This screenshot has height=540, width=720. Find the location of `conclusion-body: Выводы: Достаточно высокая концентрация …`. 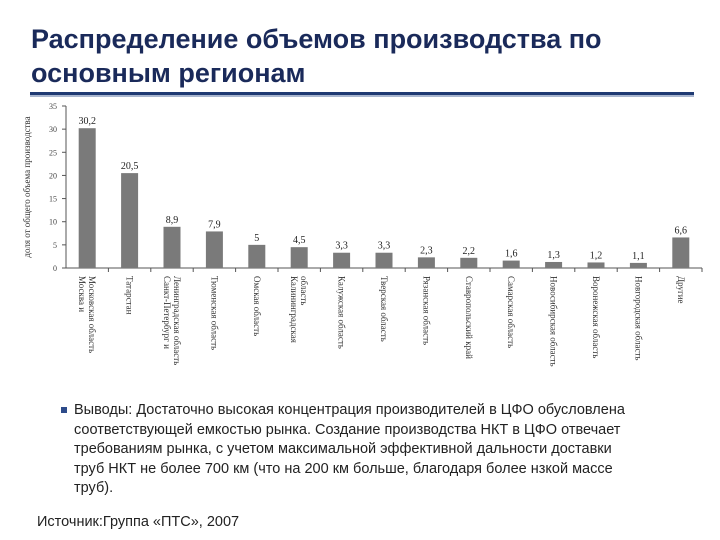

conclusion-body: Выводы: Достаточно высокая концентрация … is located at coordinates (349, 449).